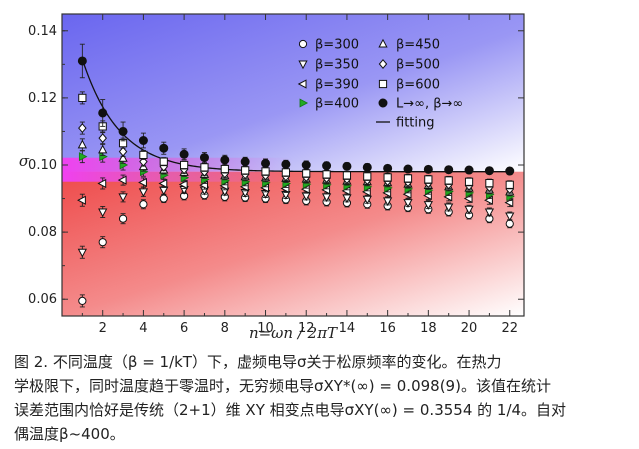 The image size is (639, 449). I want to click on caption-line-4: 偶温度β~400。, so click(69, 434).